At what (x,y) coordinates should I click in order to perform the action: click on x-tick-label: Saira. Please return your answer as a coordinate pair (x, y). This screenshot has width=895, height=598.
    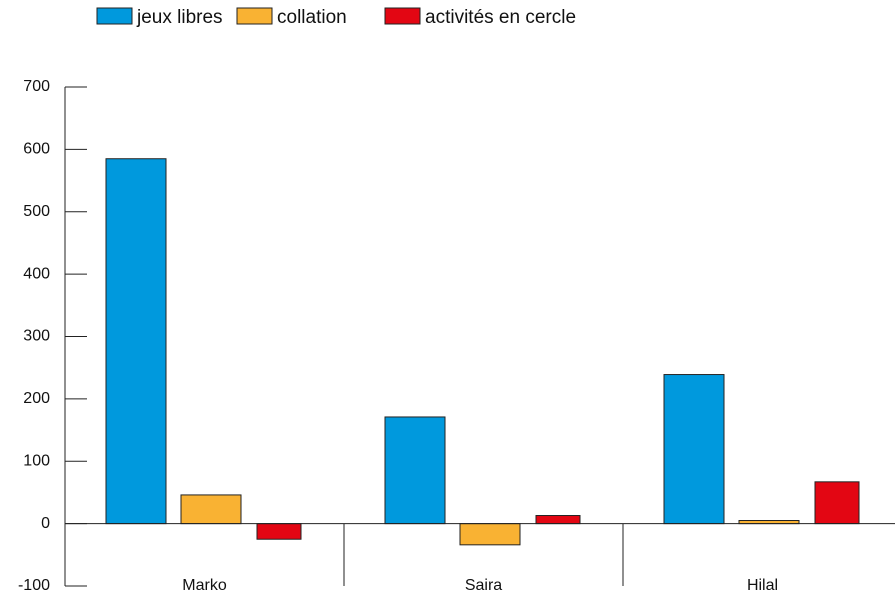
    Looking at the image, I should click on (483, 585).